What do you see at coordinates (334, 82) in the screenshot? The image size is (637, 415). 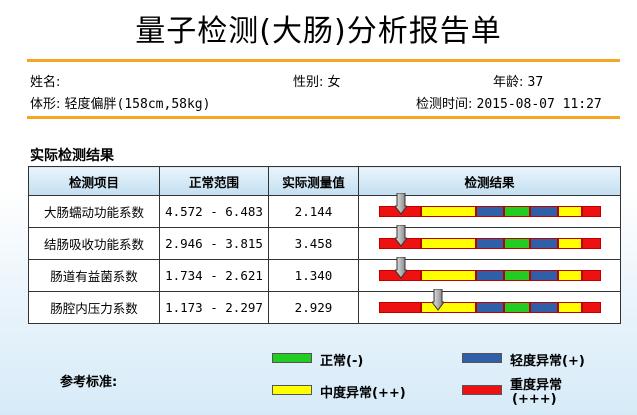 I see `gender-value: 女` at bounding box center [334, 82].